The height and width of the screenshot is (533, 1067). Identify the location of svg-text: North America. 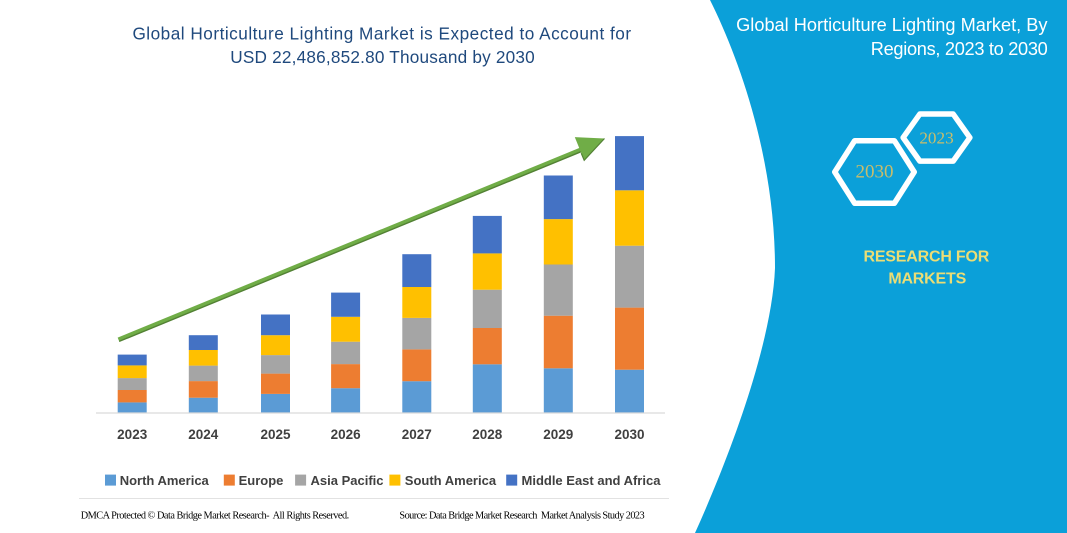
(165, 480).